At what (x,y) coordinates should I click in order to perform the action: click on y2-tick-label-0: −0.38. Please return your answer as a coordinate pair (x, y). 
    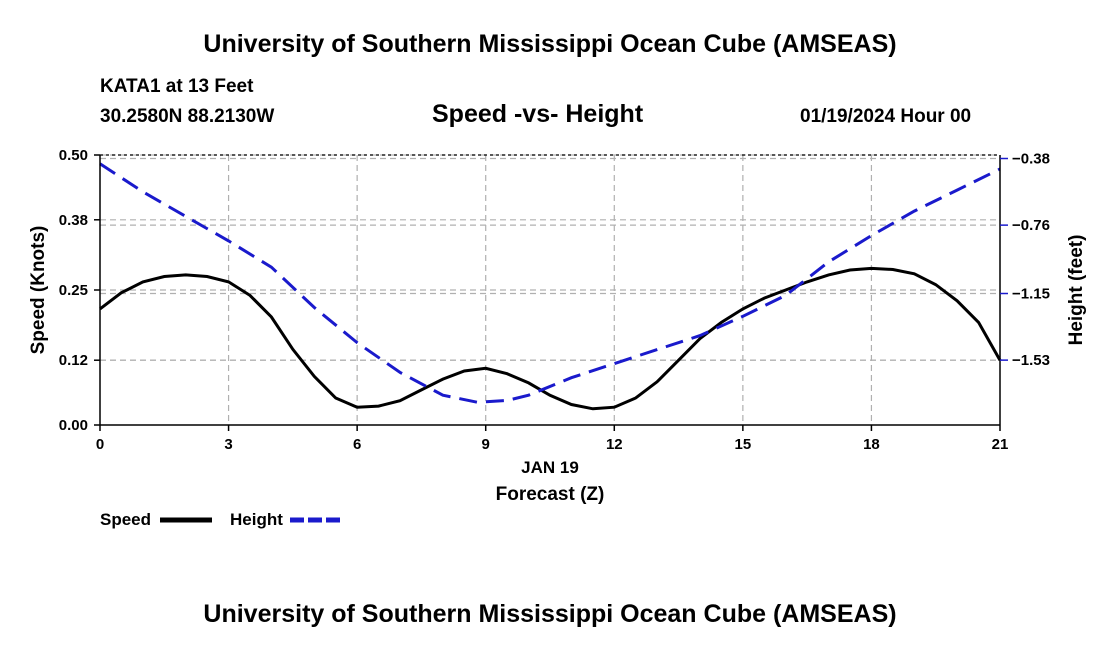
    Looking at the image, I should click on (1031, 159).